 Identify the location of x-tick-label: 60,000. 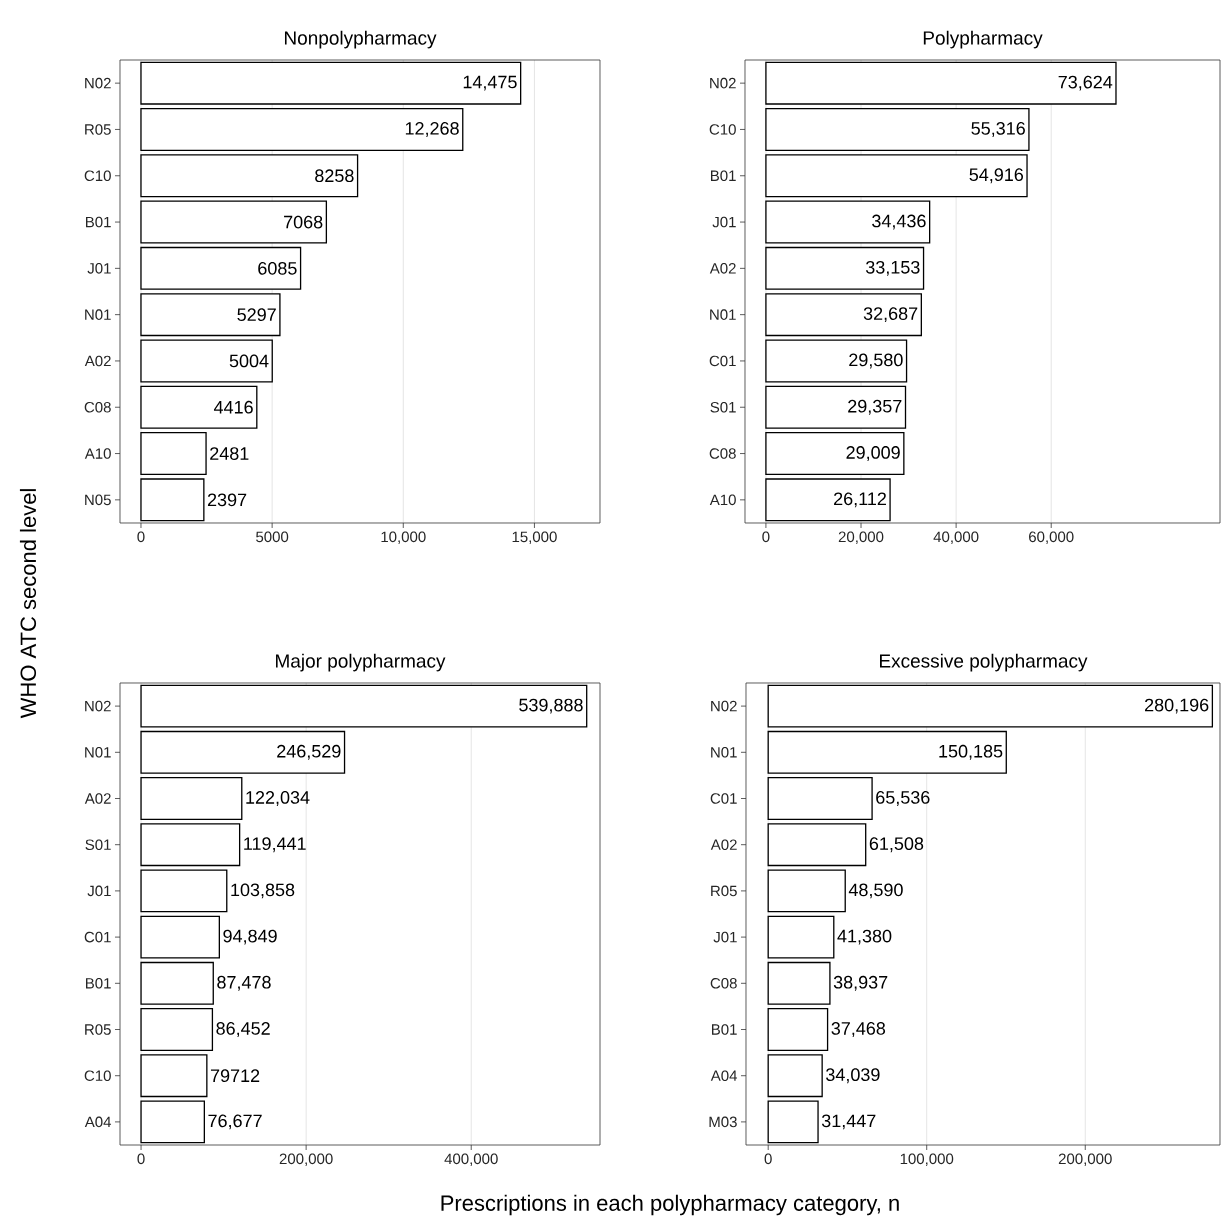
(1051, 537).